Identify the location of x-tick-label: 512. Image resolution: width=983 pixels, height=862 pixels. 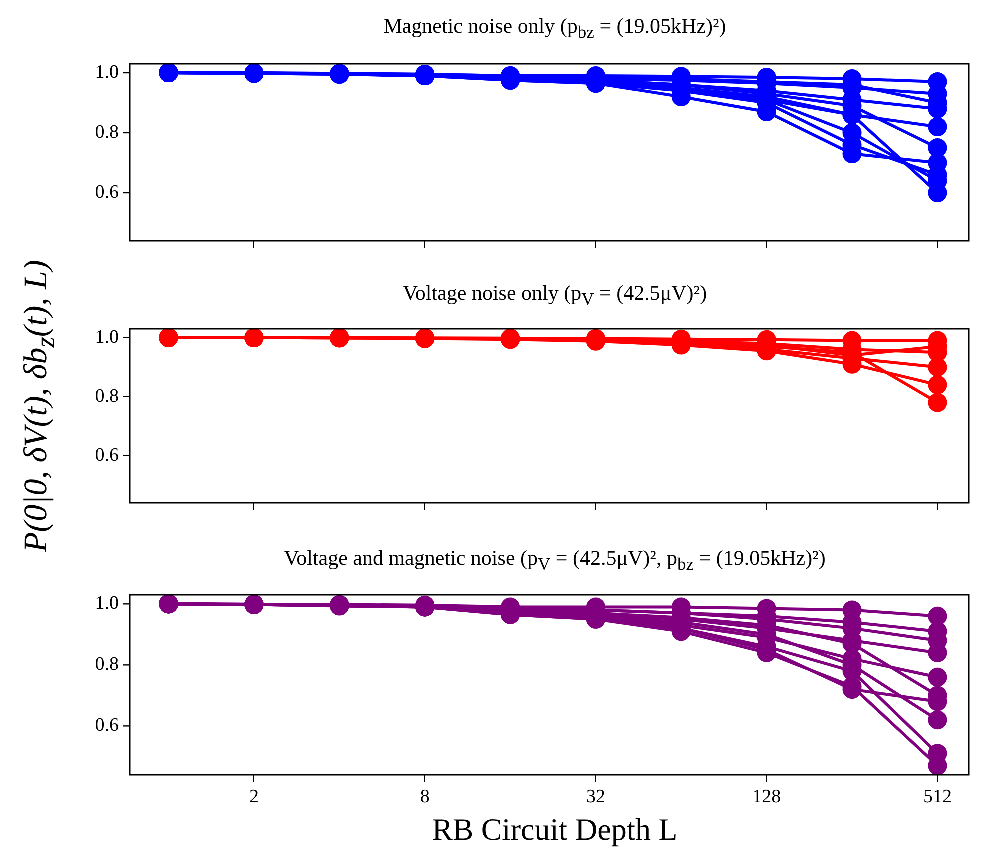
(937, 797).